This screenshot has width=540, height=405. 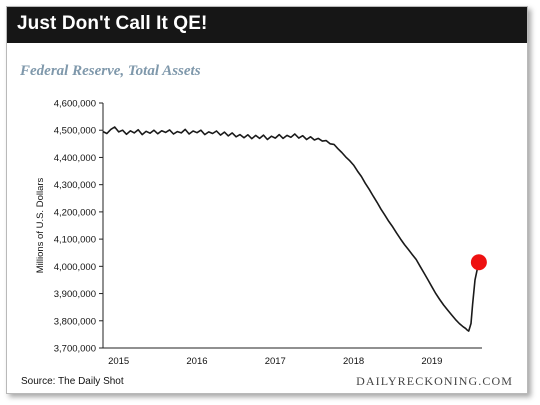 What do you see at coordinates (75, 131) in the screenshot?
I see `y-tick-label: 4,500,000` at bounding box center [75, 131].